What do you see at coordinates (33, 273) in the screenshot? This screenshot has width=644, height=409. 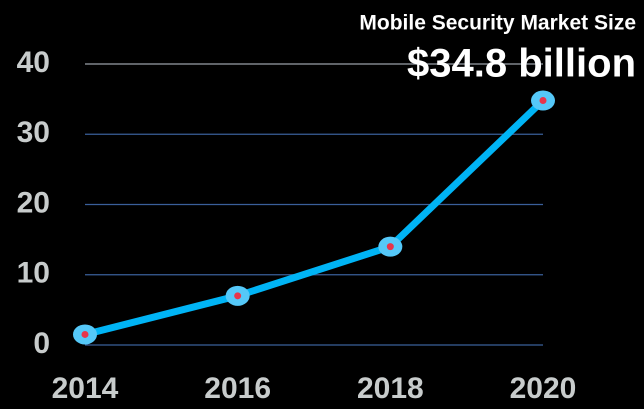 I see `y-tick-label: 10` at bounding box center [33, 273].